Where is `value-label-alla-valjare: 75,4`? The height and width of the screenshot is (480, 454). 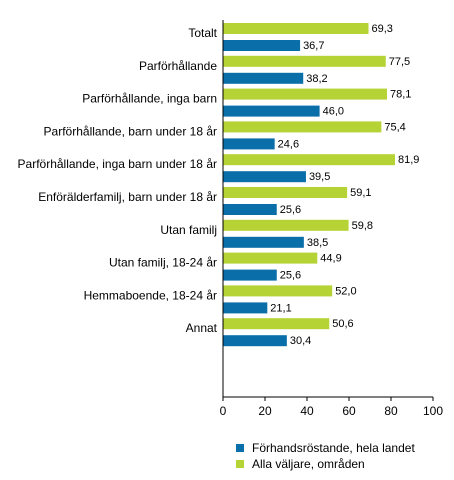 value-label-alla-valjare: 75,4 is located at coordinates (394, 127).